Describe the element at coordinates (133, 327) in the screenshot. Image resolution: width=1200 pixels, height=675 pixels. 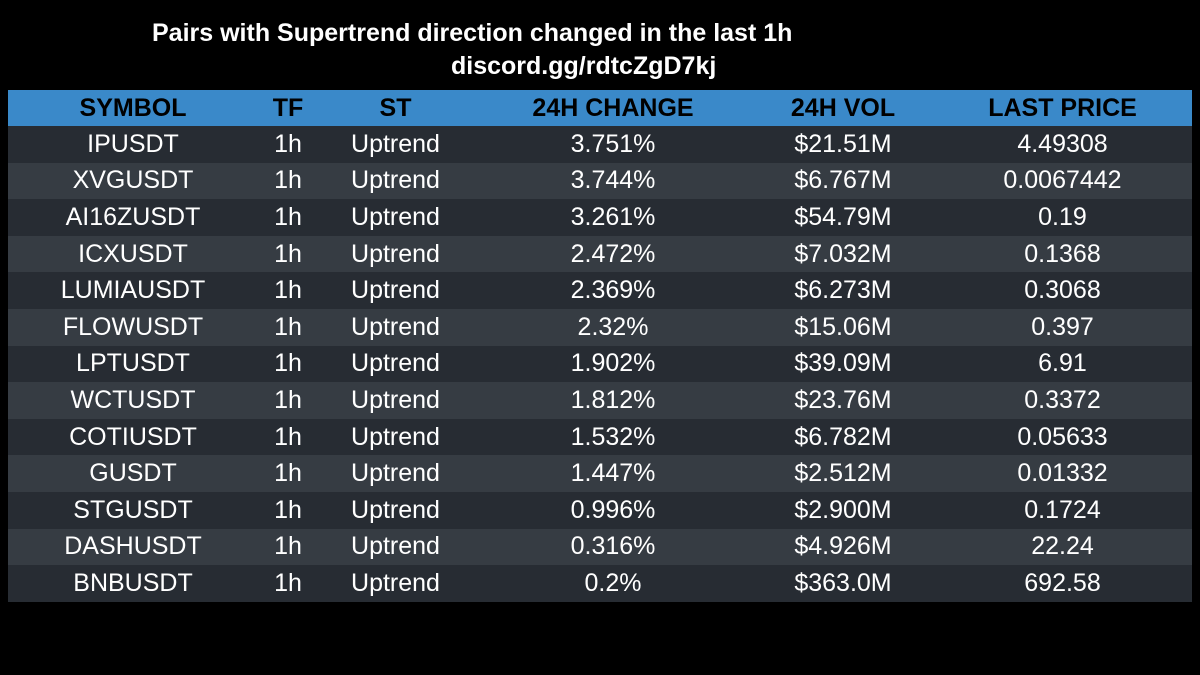
I see `symbol-cell: FLOWUSDT` at that location.